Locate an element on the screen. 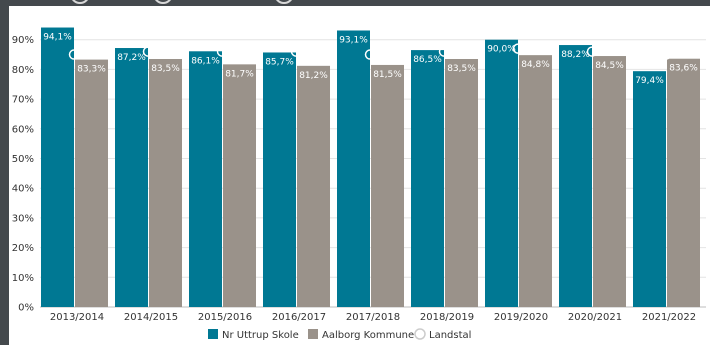 The image size is (710, 345). y-tick-label: 60% is located at coordinates (23, 129).